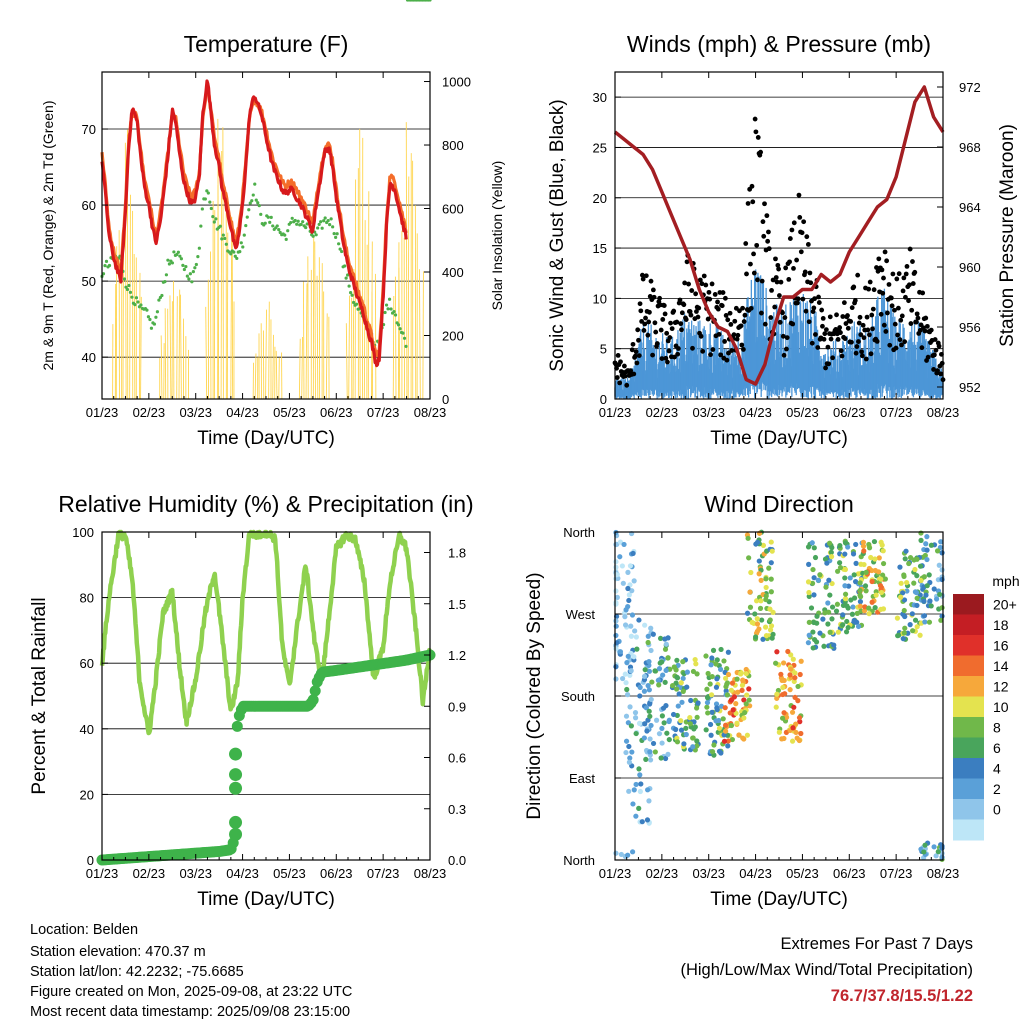  Describe the element at coordinates (457, 809) in the screenshot. I see `precip-ytick-label: 0.3` at that location.